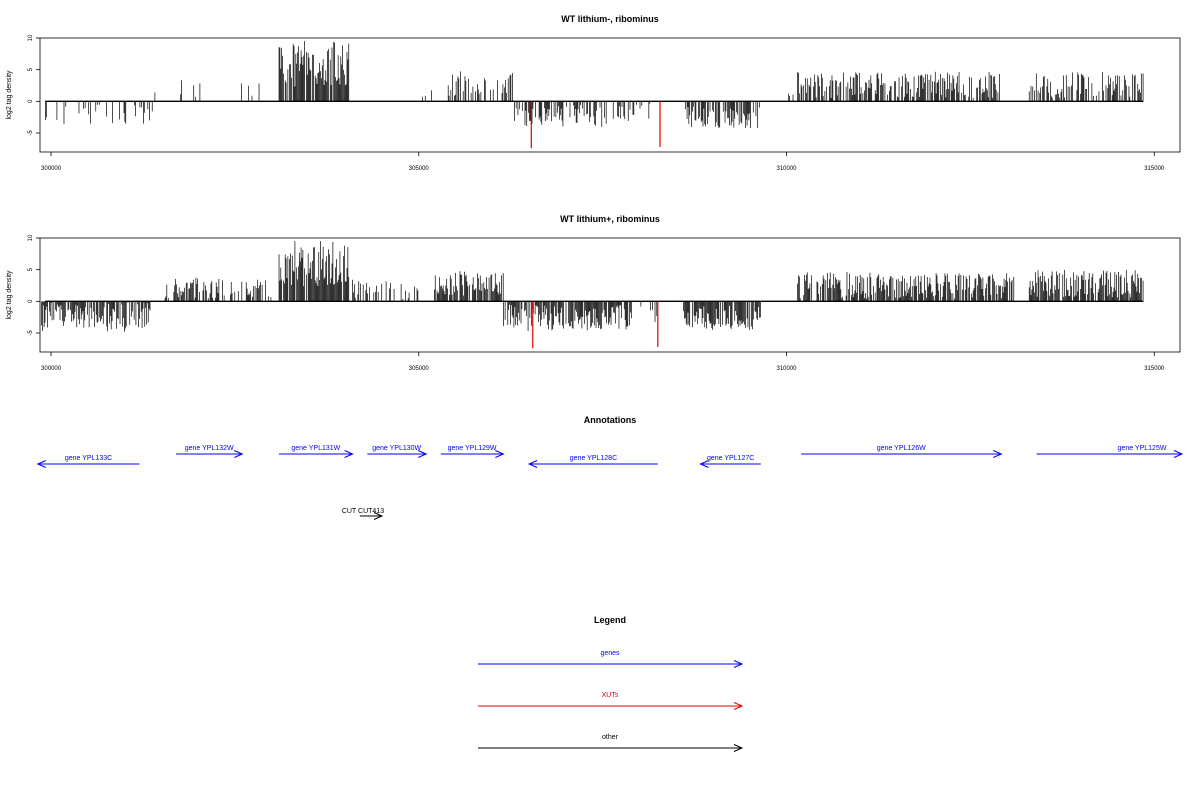 The width and height of the screenshot is (1200, 800). What do you see at coordinates (315, 448) in the screenshot?
I see `annotation-label: gene YPL131W` at bounding box center [315, 448].